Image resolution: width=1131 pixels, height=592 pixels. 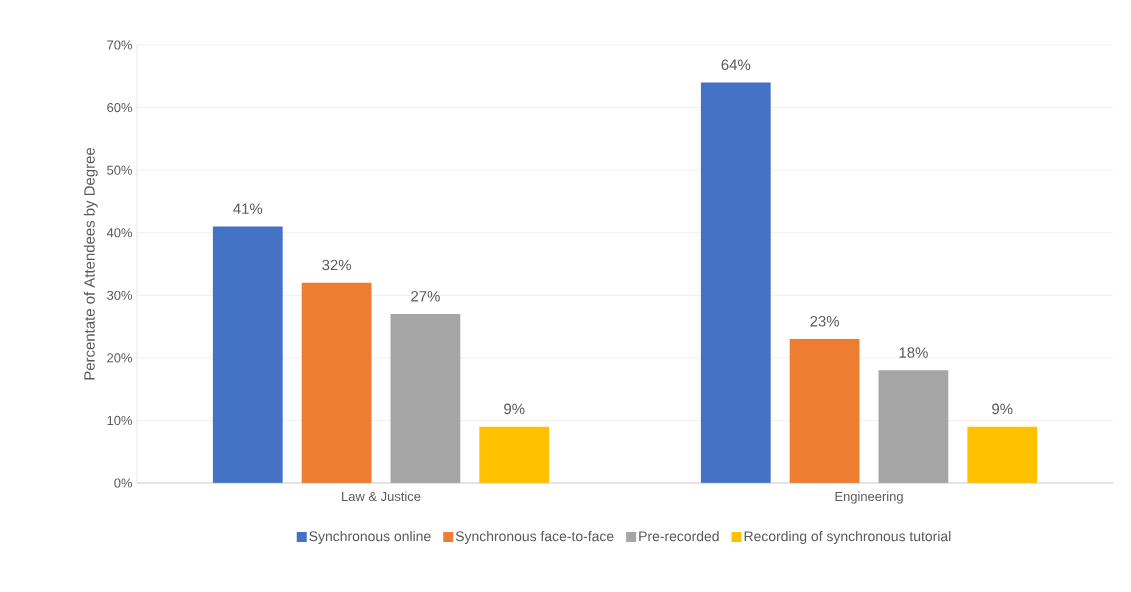 I want to click on legend-label: Synchronous online, so click(x=370, y=537).